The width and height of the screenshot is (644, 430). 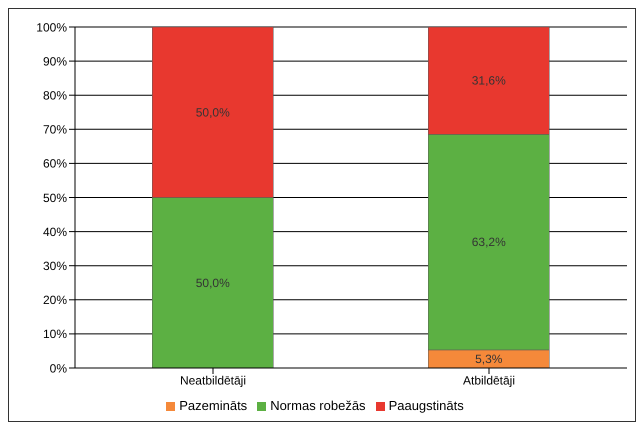 I want to click on y-tick-label: 90%, so click(x=55, y=61).